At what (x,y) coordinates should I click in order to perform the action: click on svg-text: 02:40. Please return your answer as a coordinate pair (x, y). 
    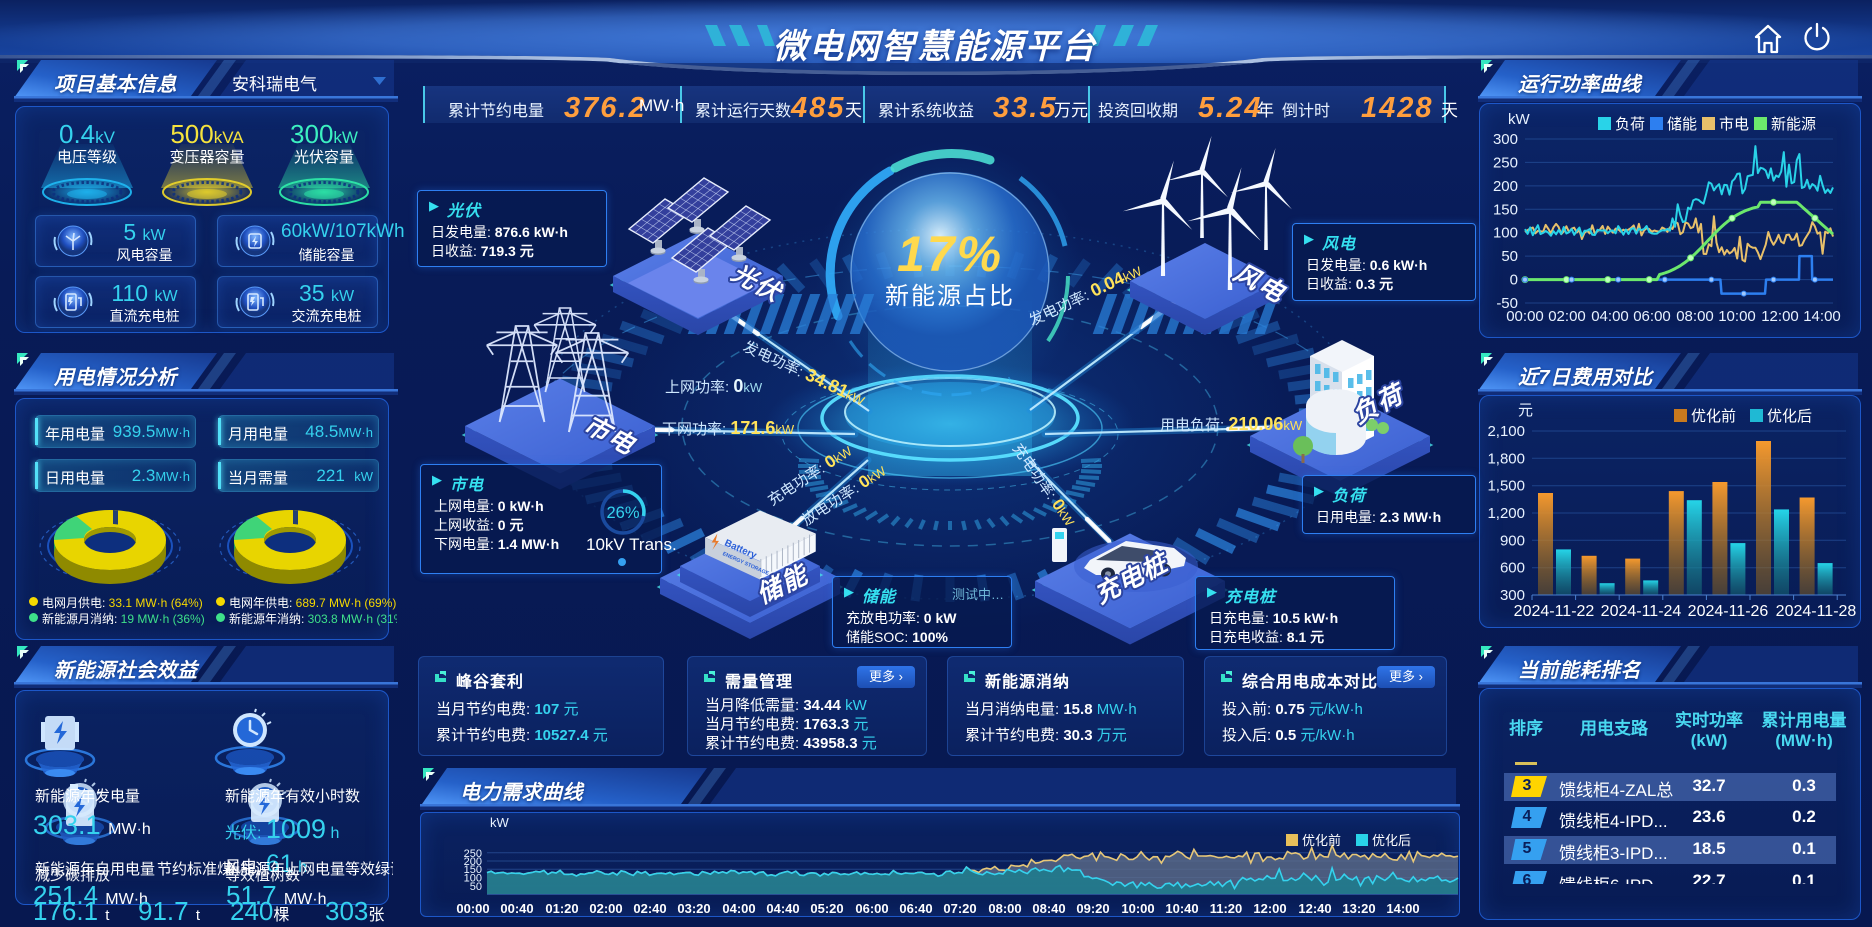
    Looking at the image, I should click on (649, 908).